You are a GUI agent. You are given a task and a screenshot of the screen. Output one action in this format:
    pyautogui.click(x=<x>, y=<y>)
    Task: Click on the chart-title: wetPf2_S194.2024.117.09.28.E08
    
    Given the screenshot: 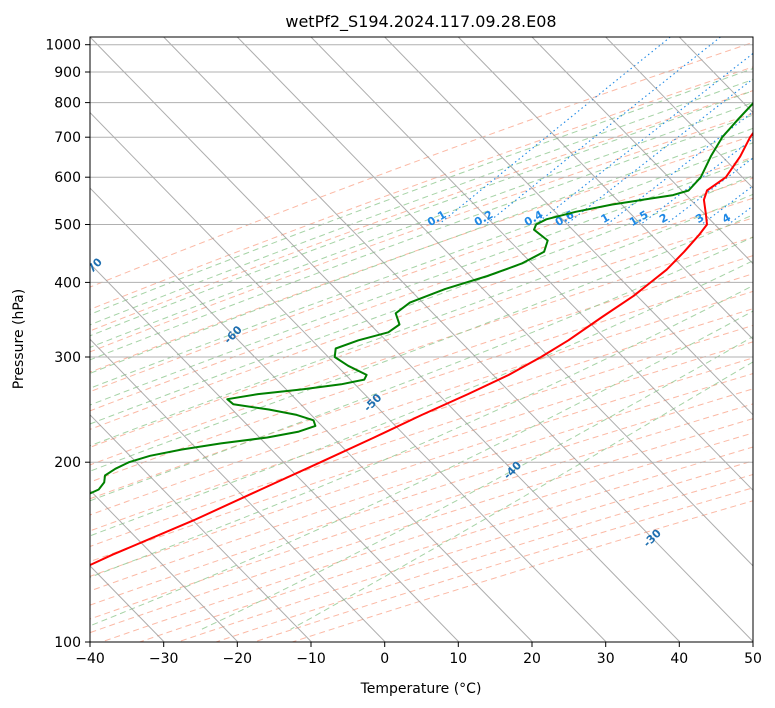 What is the action you would take?
    pyautogui.click(x=420, y=22)
    